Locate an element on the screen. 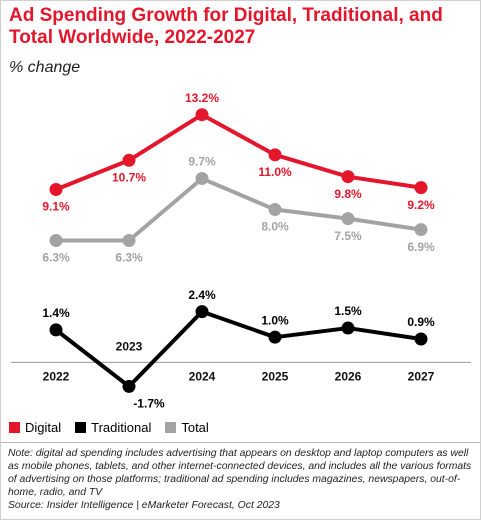 The image size is (481, 520). legend-item: Total is located at coordinates (187, 427).